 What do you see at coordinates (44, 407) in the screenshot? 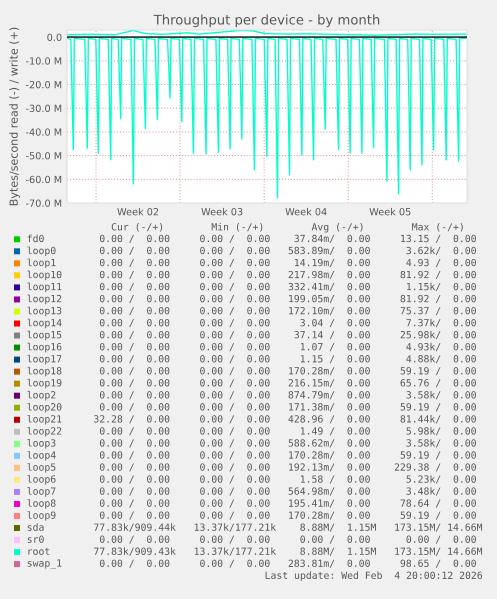
I see `legend-label: loop20` at bounding box center [44, 407].